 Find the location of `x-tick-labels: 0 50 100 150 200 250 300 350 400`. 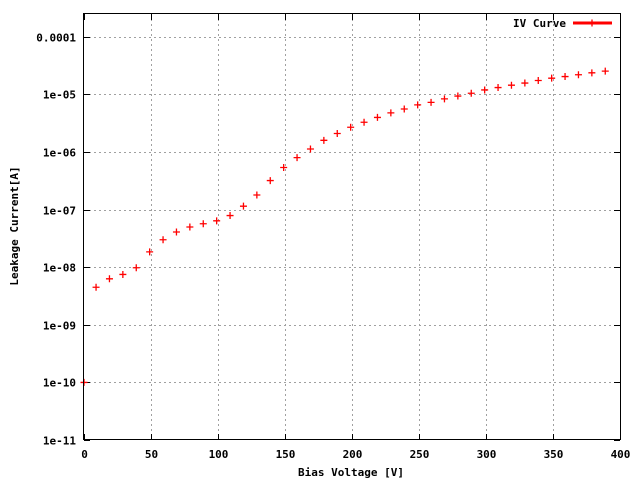

x-tick-labels: 0 50 100 150 200 250 300 350 400 is located at coordinates (355, 454).